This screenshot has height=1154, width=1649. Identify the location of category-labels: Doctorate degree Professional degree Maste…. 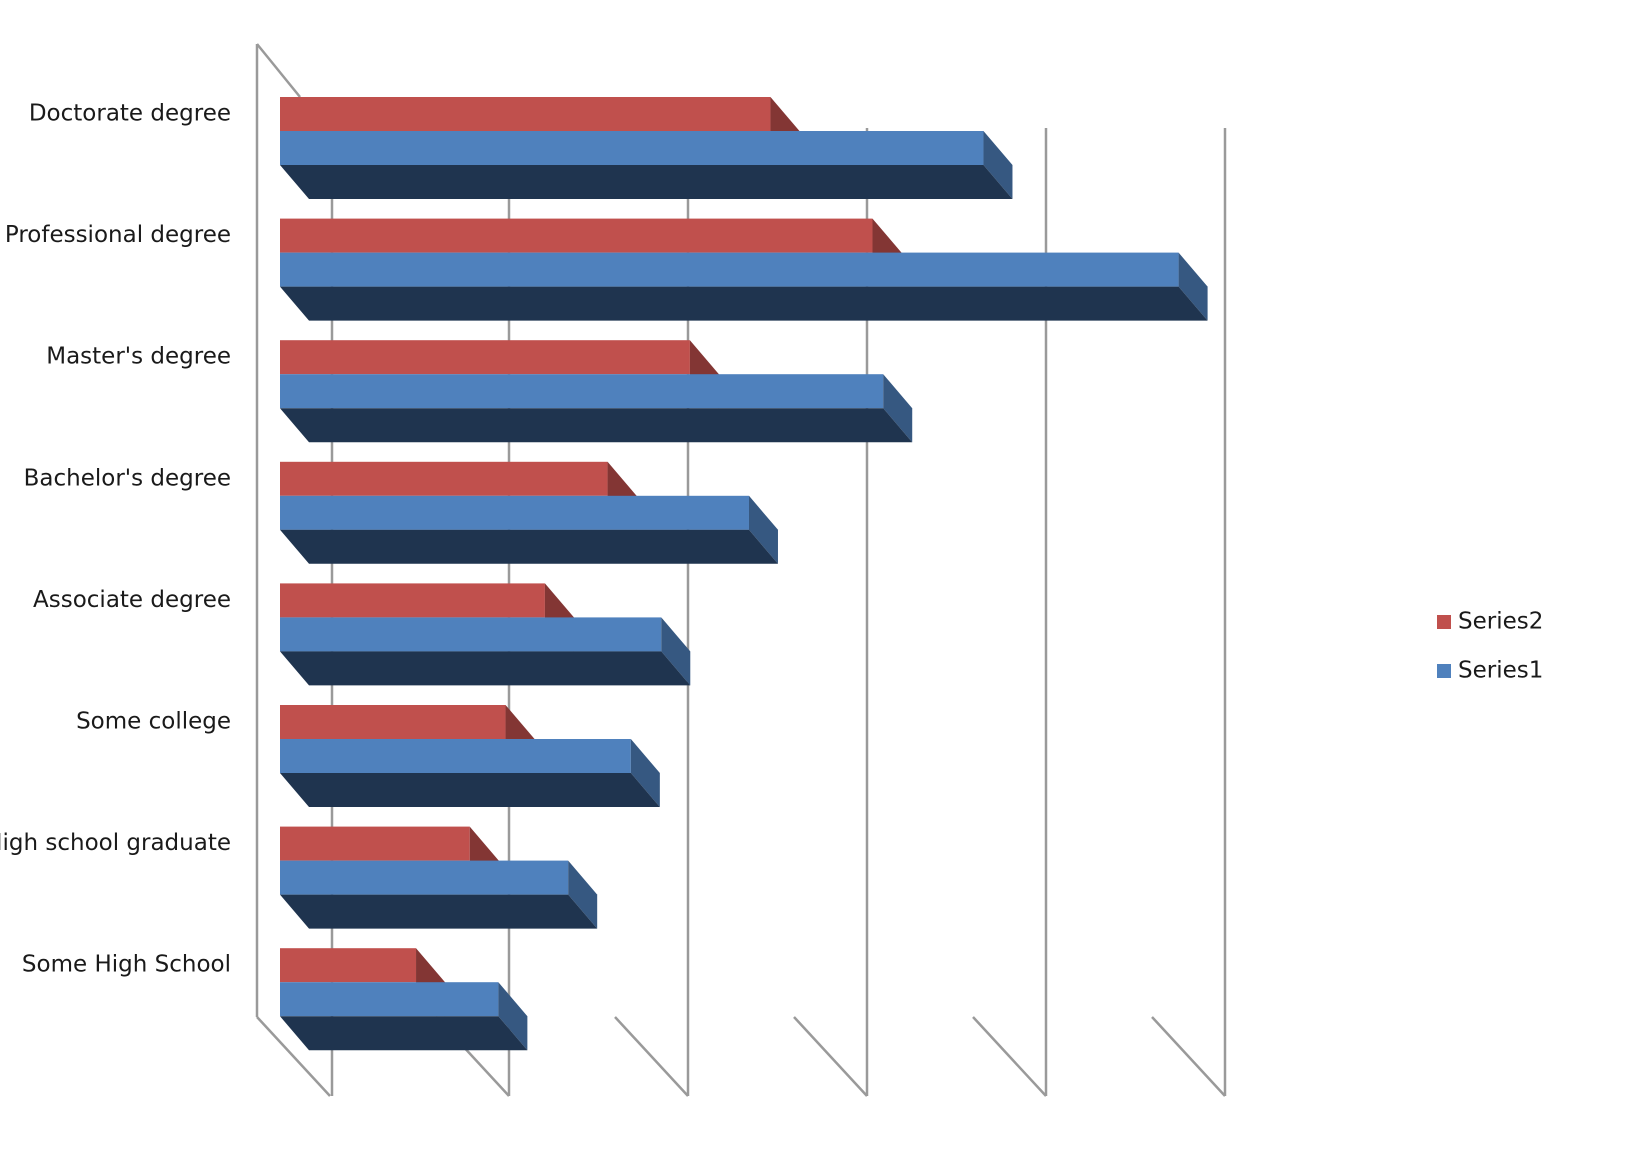
(115, 539).